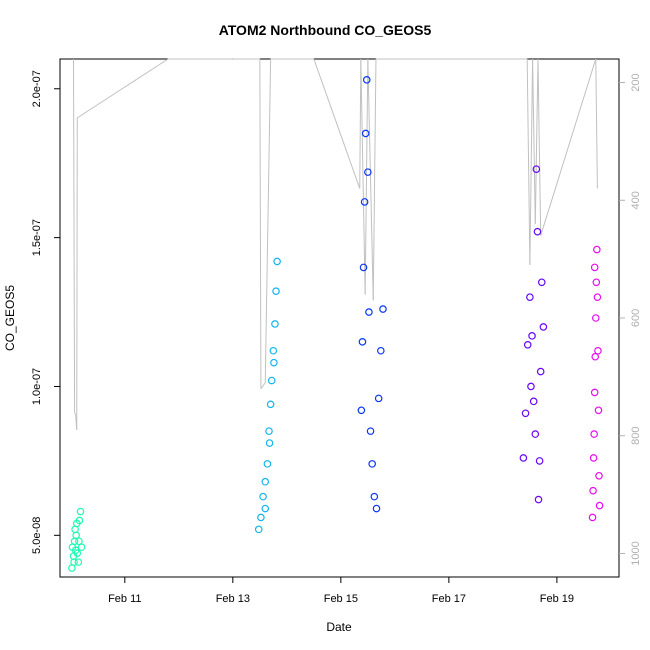  Describe the element at coordinates (341, 599) in the screenshot. I see `x-tick-label: Feb 15` at that location.